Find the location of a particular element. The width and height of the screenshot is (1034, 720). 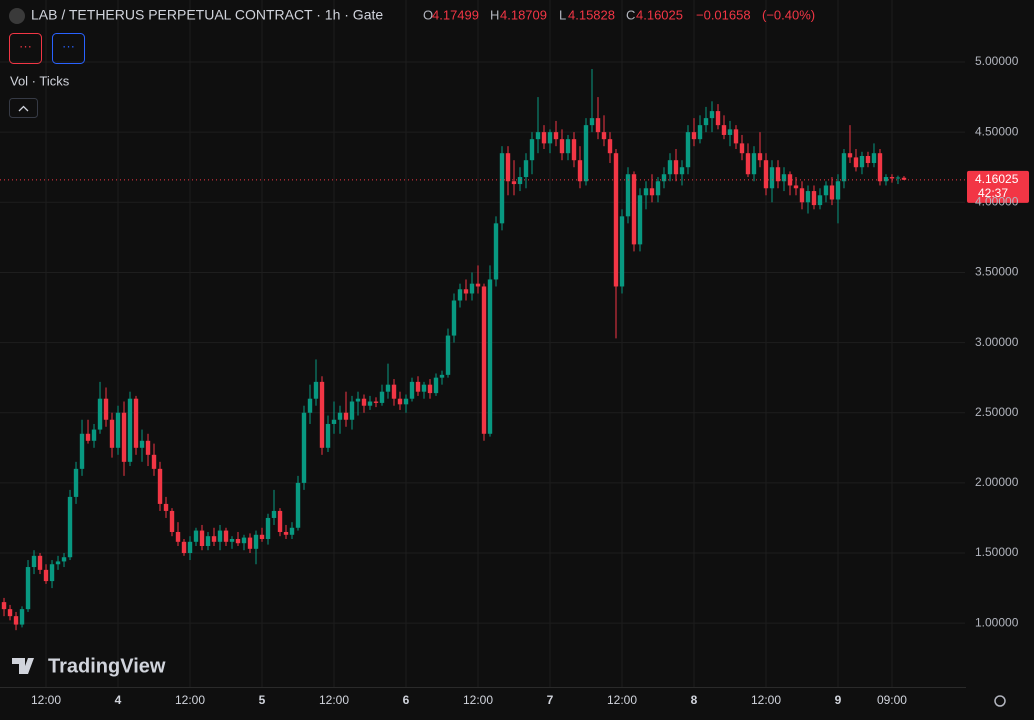

y-tick-label: 2.00000 is located at coordinates (997, 482).